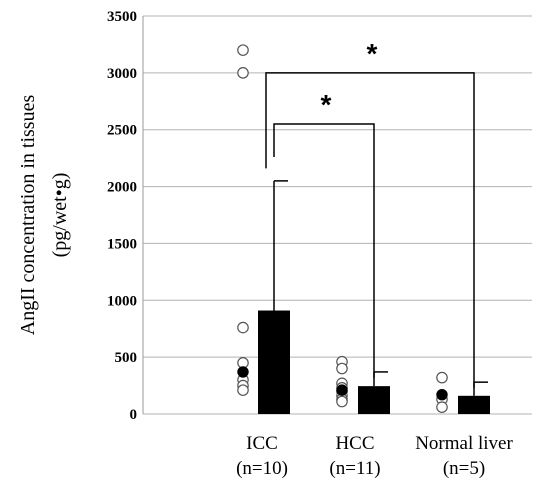 This screenshot has width=538, height=484. I want to click on category-label: ICC, so click(262, 443).